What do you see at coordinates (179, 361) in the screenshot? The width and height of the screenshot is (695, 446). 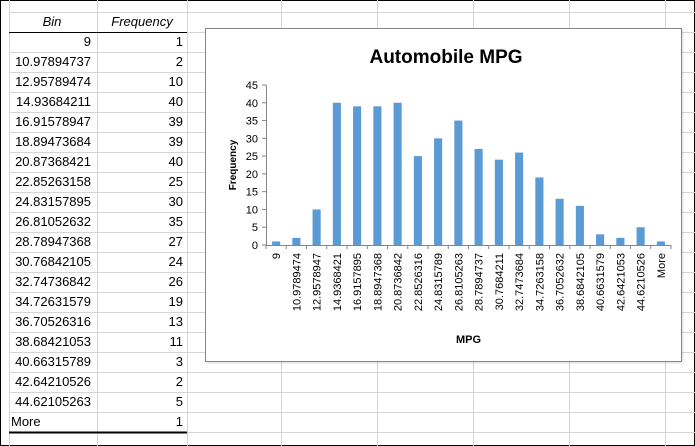 I see `frequency-cell: 3` at bounding box center [179, 361].